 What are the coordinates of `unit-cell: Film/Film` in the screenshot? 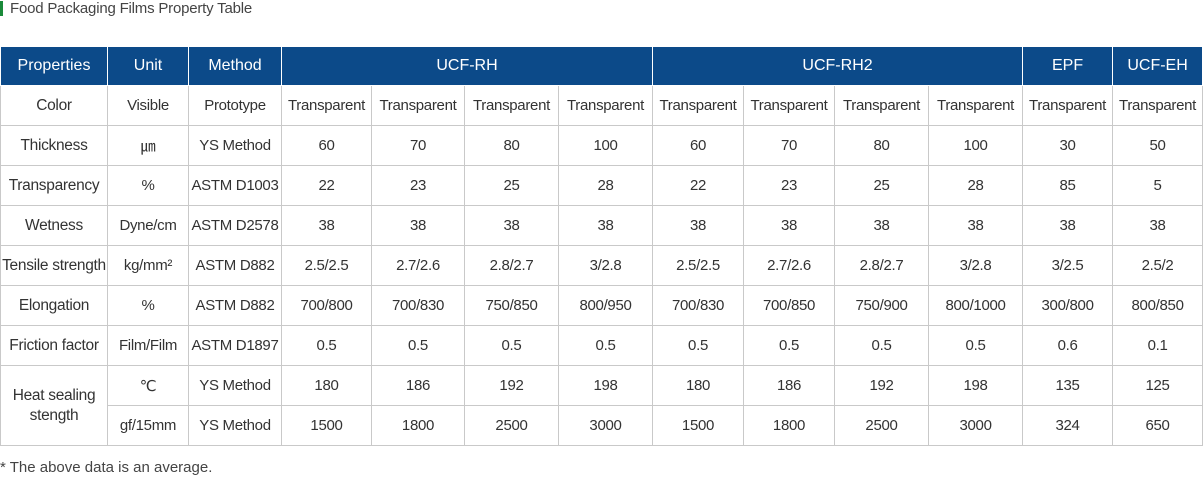 It's located at (148, 345).